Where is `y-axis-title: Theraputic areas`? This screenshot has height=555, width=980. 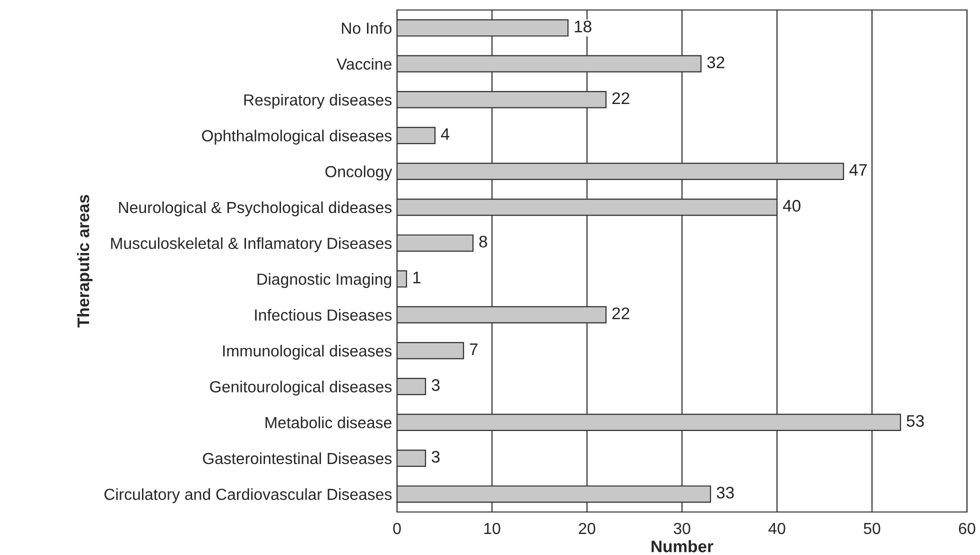
y-axis-title: Theraputic areas is located at coordinates (85, 261).